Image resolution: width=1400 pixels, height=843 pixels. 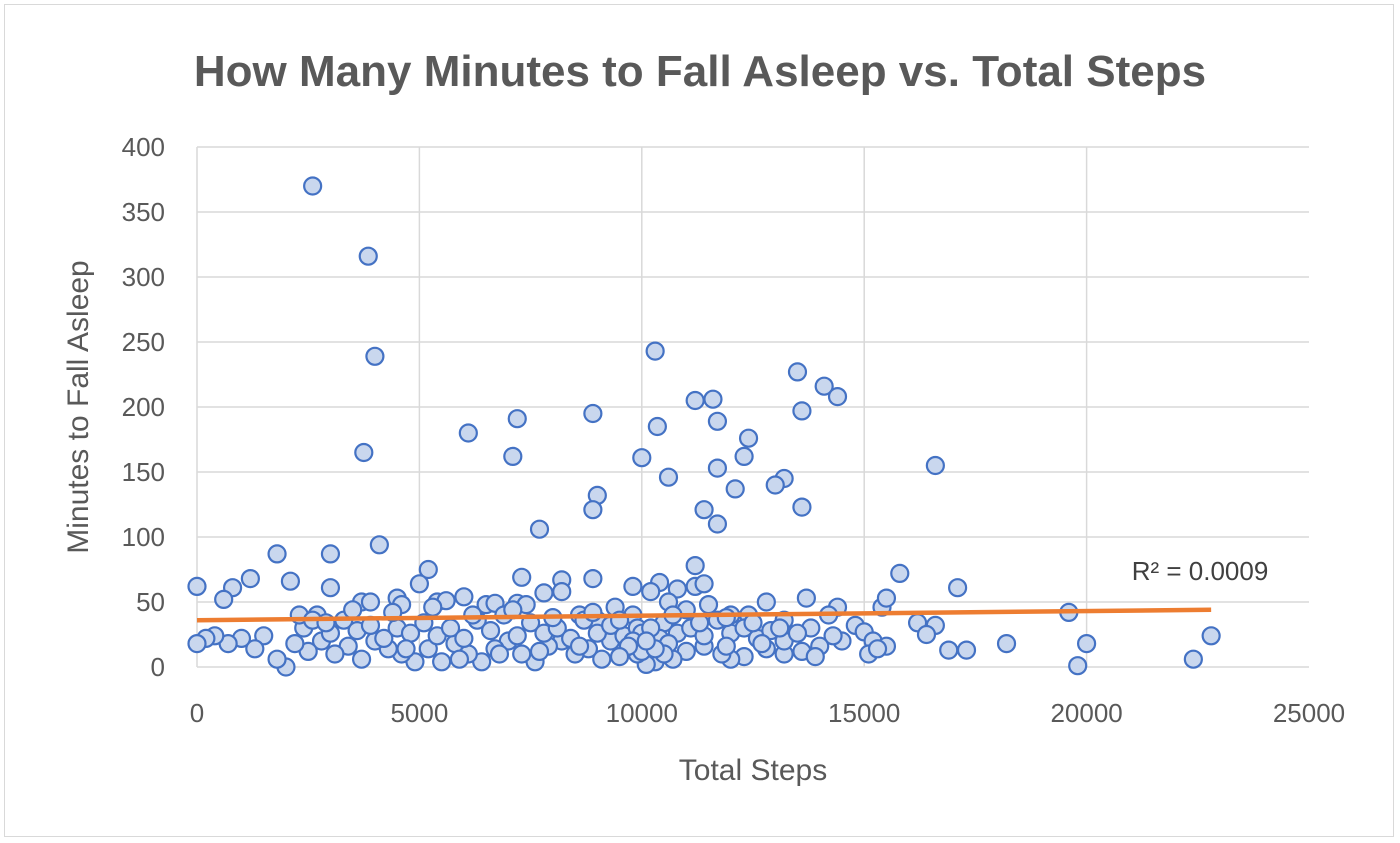 What do you see at coordinates (143, 277) in the screenshot?
I see `y-tick-label: 300` at bounding box center [143, 277].